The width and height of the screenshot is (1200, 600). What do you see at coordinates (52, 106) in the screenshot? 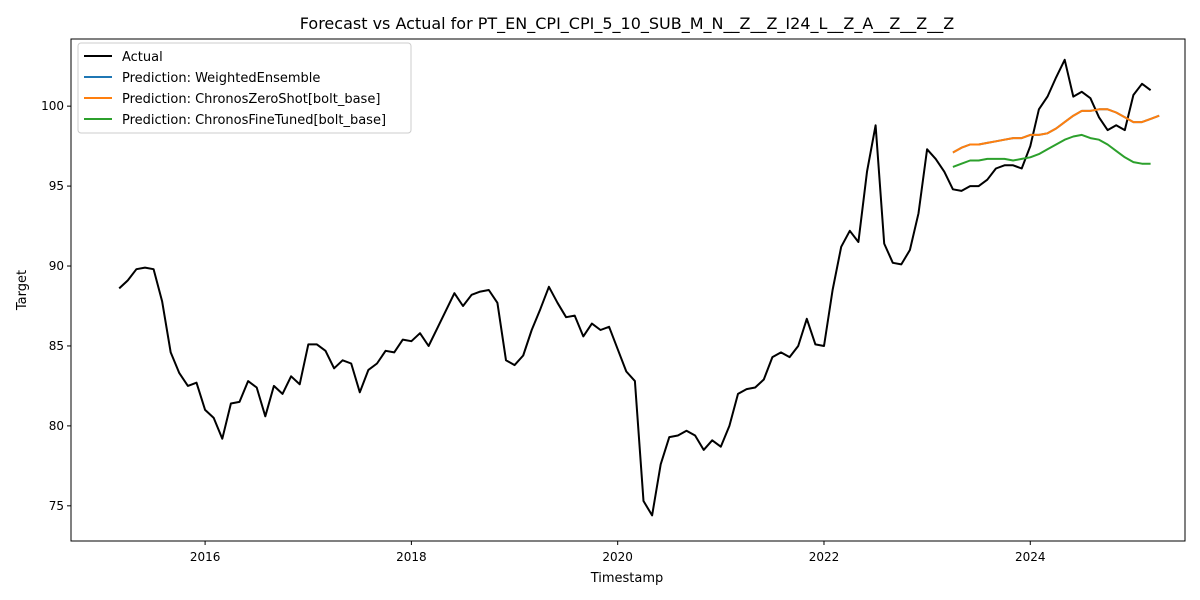
I see `y-tick-label: 100` at bounding box center [52, 106].